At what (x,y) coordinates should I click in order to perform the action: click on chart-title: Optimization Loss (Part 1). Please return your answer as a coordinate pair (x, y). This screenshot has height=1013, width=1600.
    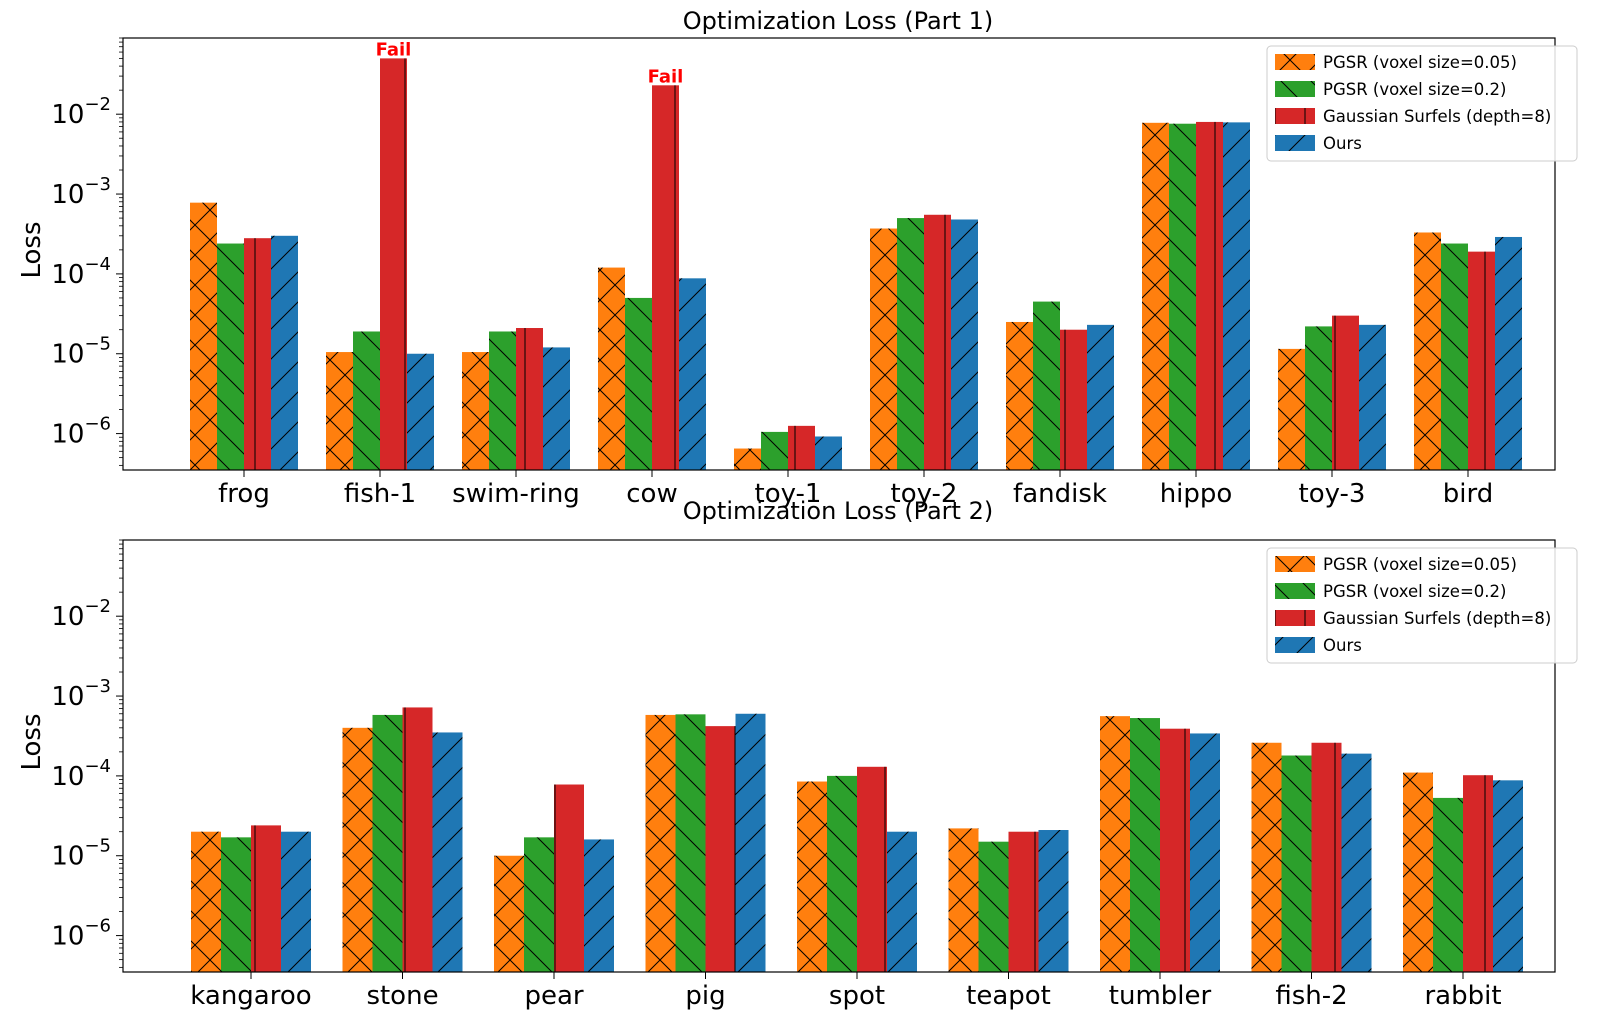
    Looking at the image, I should click on (838, 21).